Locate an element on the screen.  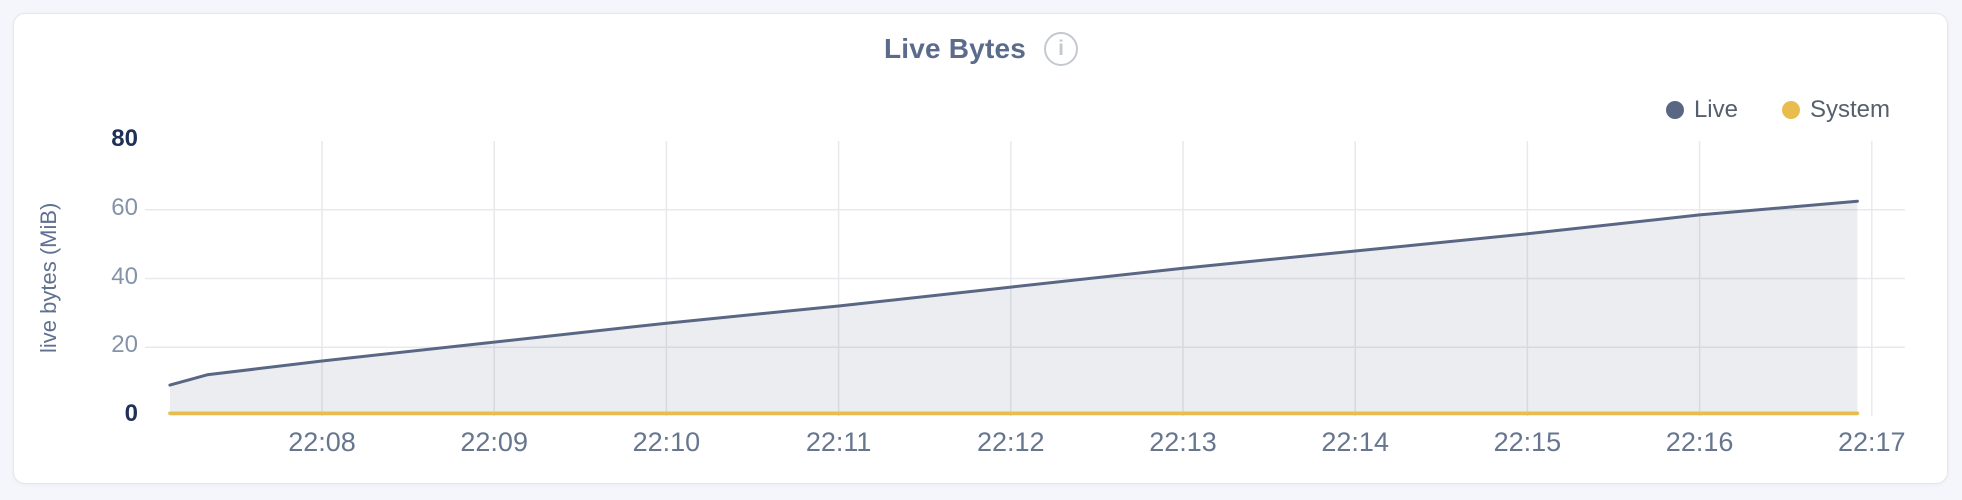
info-icon-glyph: i is located at coordinates (1061, 48).